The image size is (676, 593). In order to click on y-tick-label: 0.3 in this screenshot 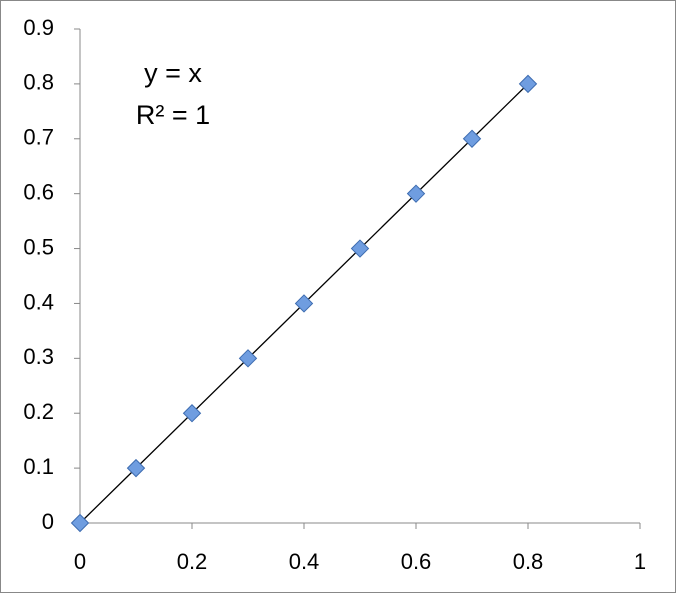, I will do `click(38, 356)`.